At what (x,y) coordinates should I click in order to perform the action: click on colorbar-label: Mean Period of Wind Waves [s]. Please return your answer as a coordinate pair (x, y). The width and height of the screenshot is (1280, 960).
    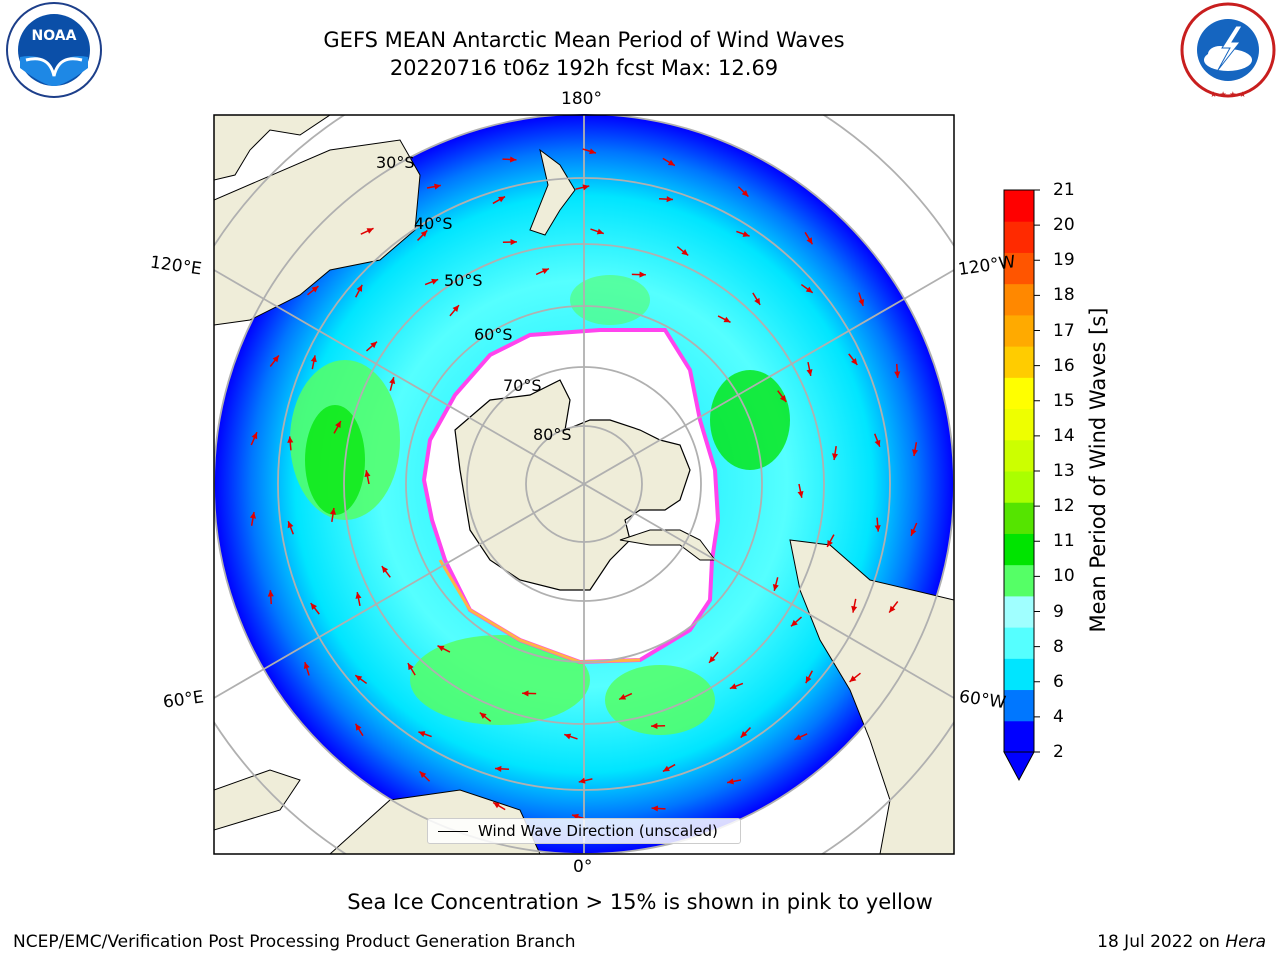
    Looking at the image, I should click on (1098, 470).